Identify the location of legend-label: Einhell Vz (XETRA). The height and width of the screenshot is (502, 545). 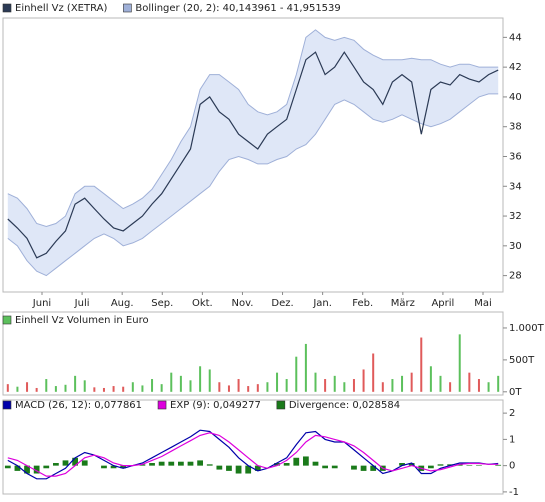
(61, 8).